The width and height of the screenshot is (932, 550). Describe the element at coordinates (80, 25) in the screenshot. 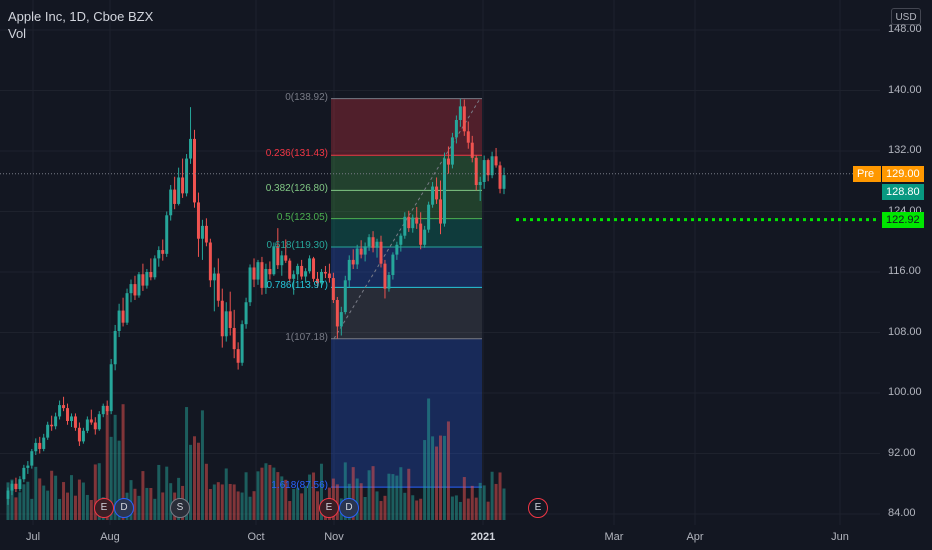

I see `chart-header: Apple Inc, 1D, Cboe BZX Vol` at that location.